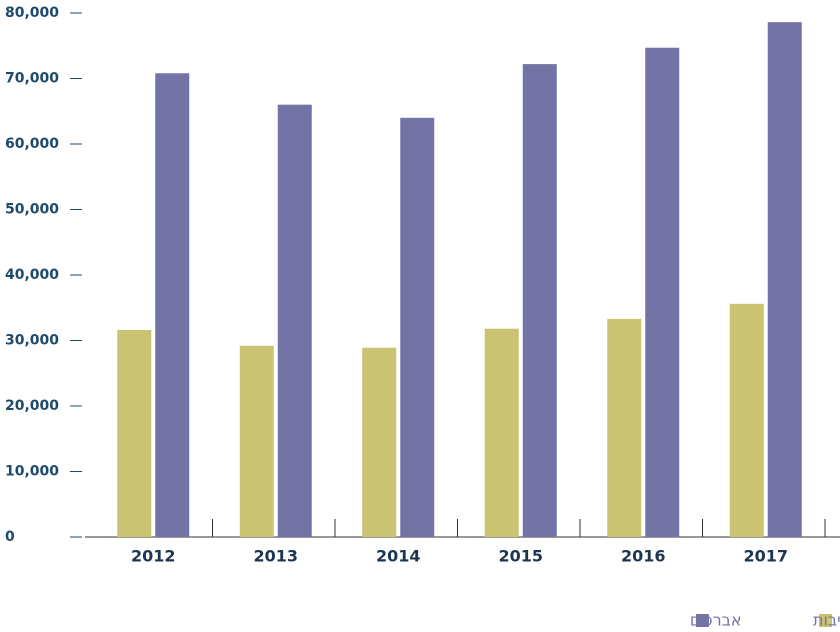 The width and height of the screenshot is (840, 632). What do you see at coordinates (398, 556) in the screenshot?
I see `x-tick-label: 2014` at bounding box center [398, 556].